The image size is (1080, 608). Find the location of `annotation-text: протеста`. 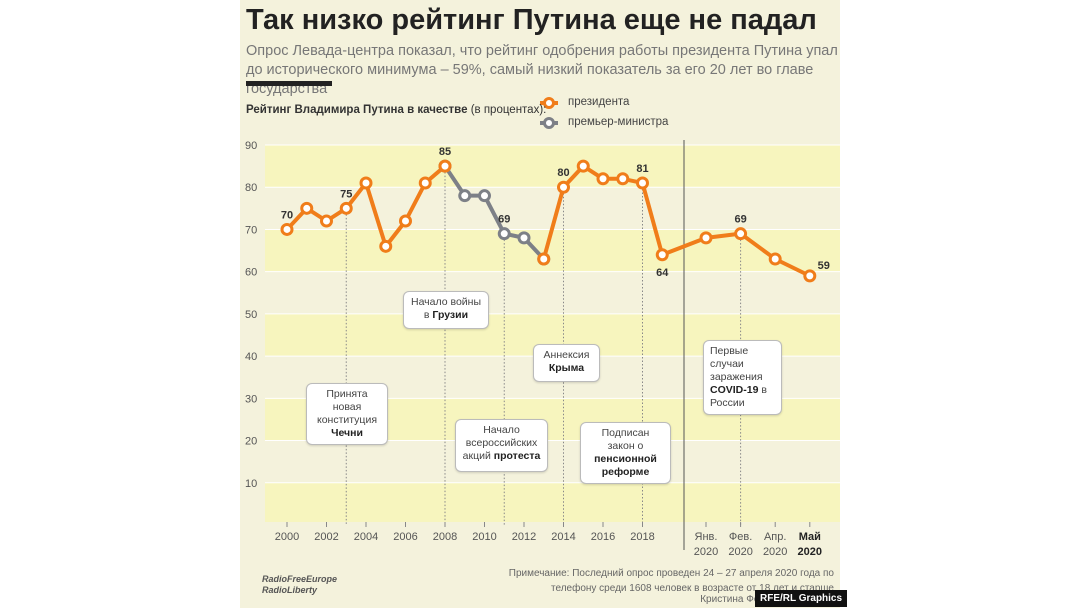

annotation-text: протеста is located at coordinates (517, 456).